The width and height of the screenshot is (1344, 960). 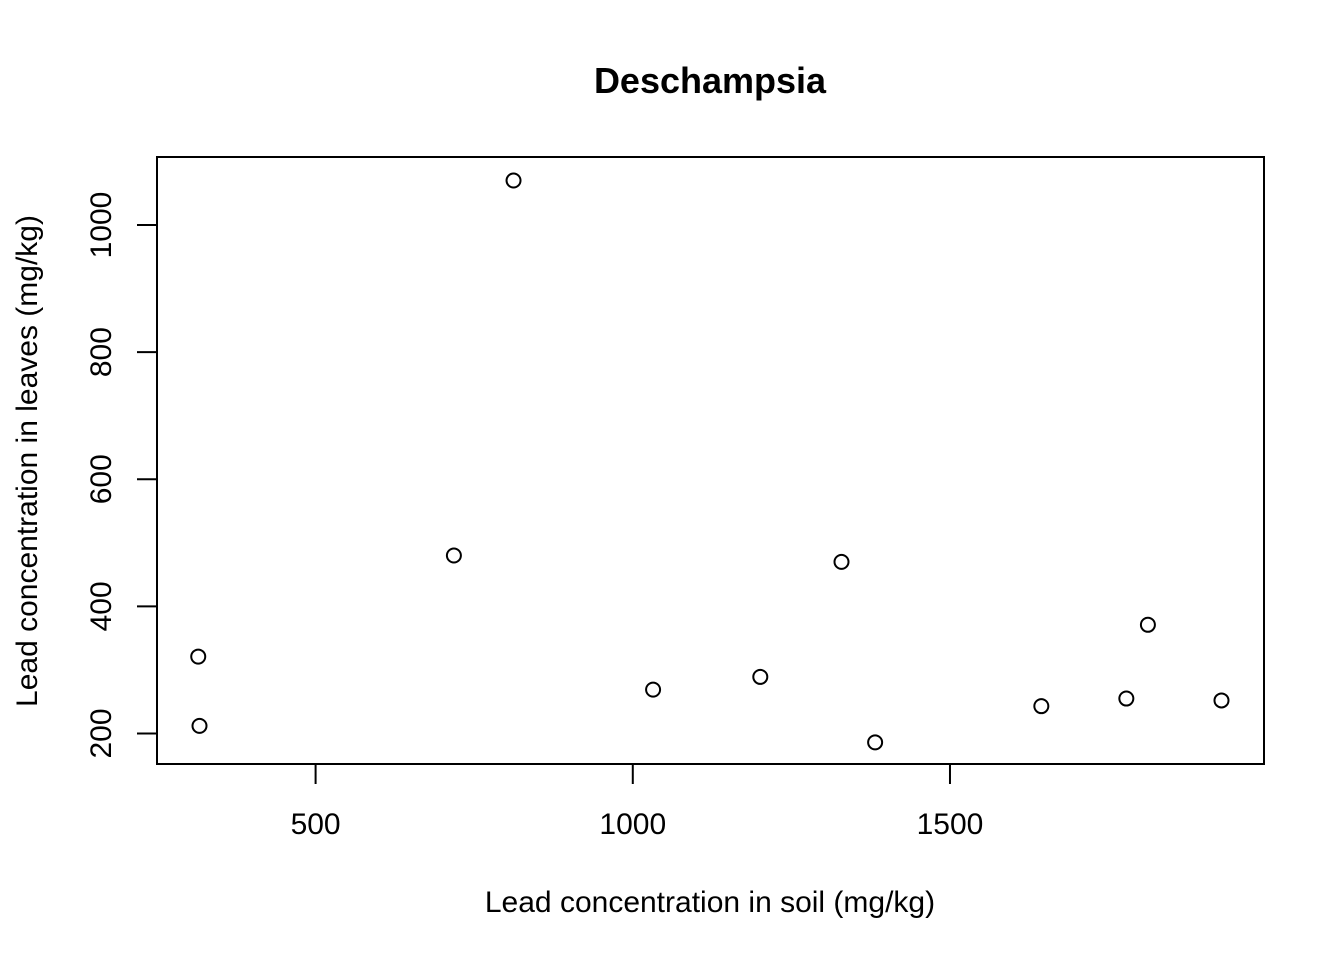 I want to click on x-tick-label: 1000, so click(x=632, y=824).